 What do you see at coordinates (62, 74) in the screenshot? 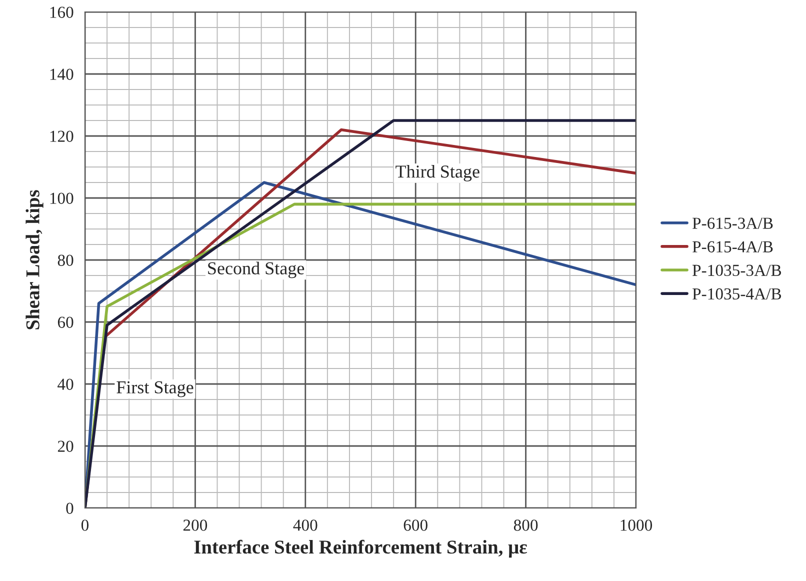
I see `y-tick-label: 140` at bounding box center [62, 74].